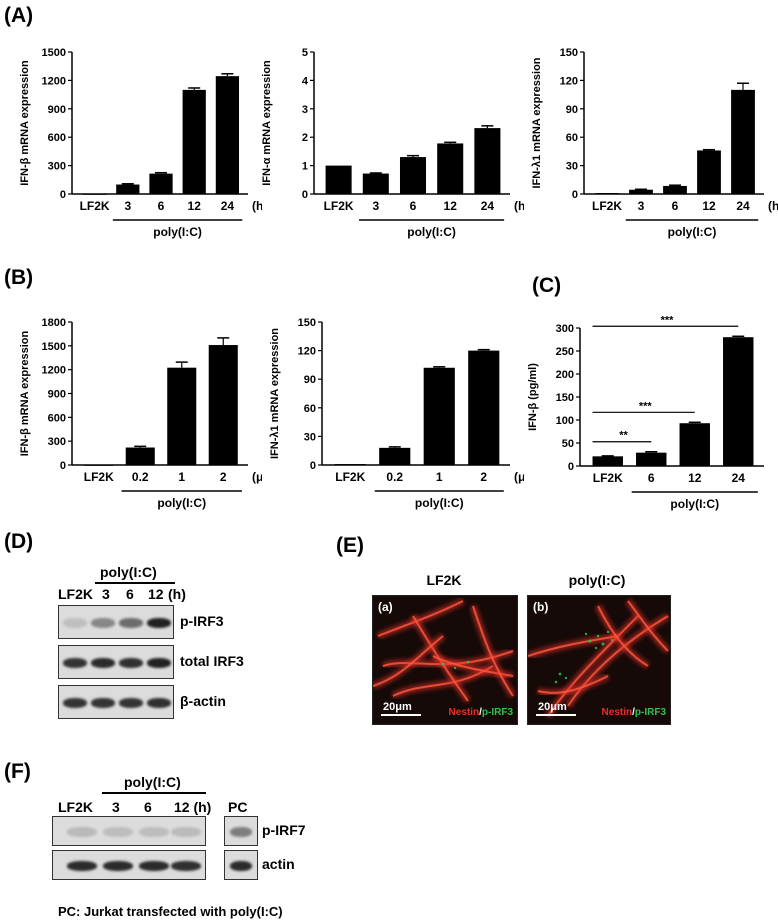  Describe the element at coordinates (533, 397) in the screenshot. I see `y-axis-label: IFN-β (pg/ml)` at that location.